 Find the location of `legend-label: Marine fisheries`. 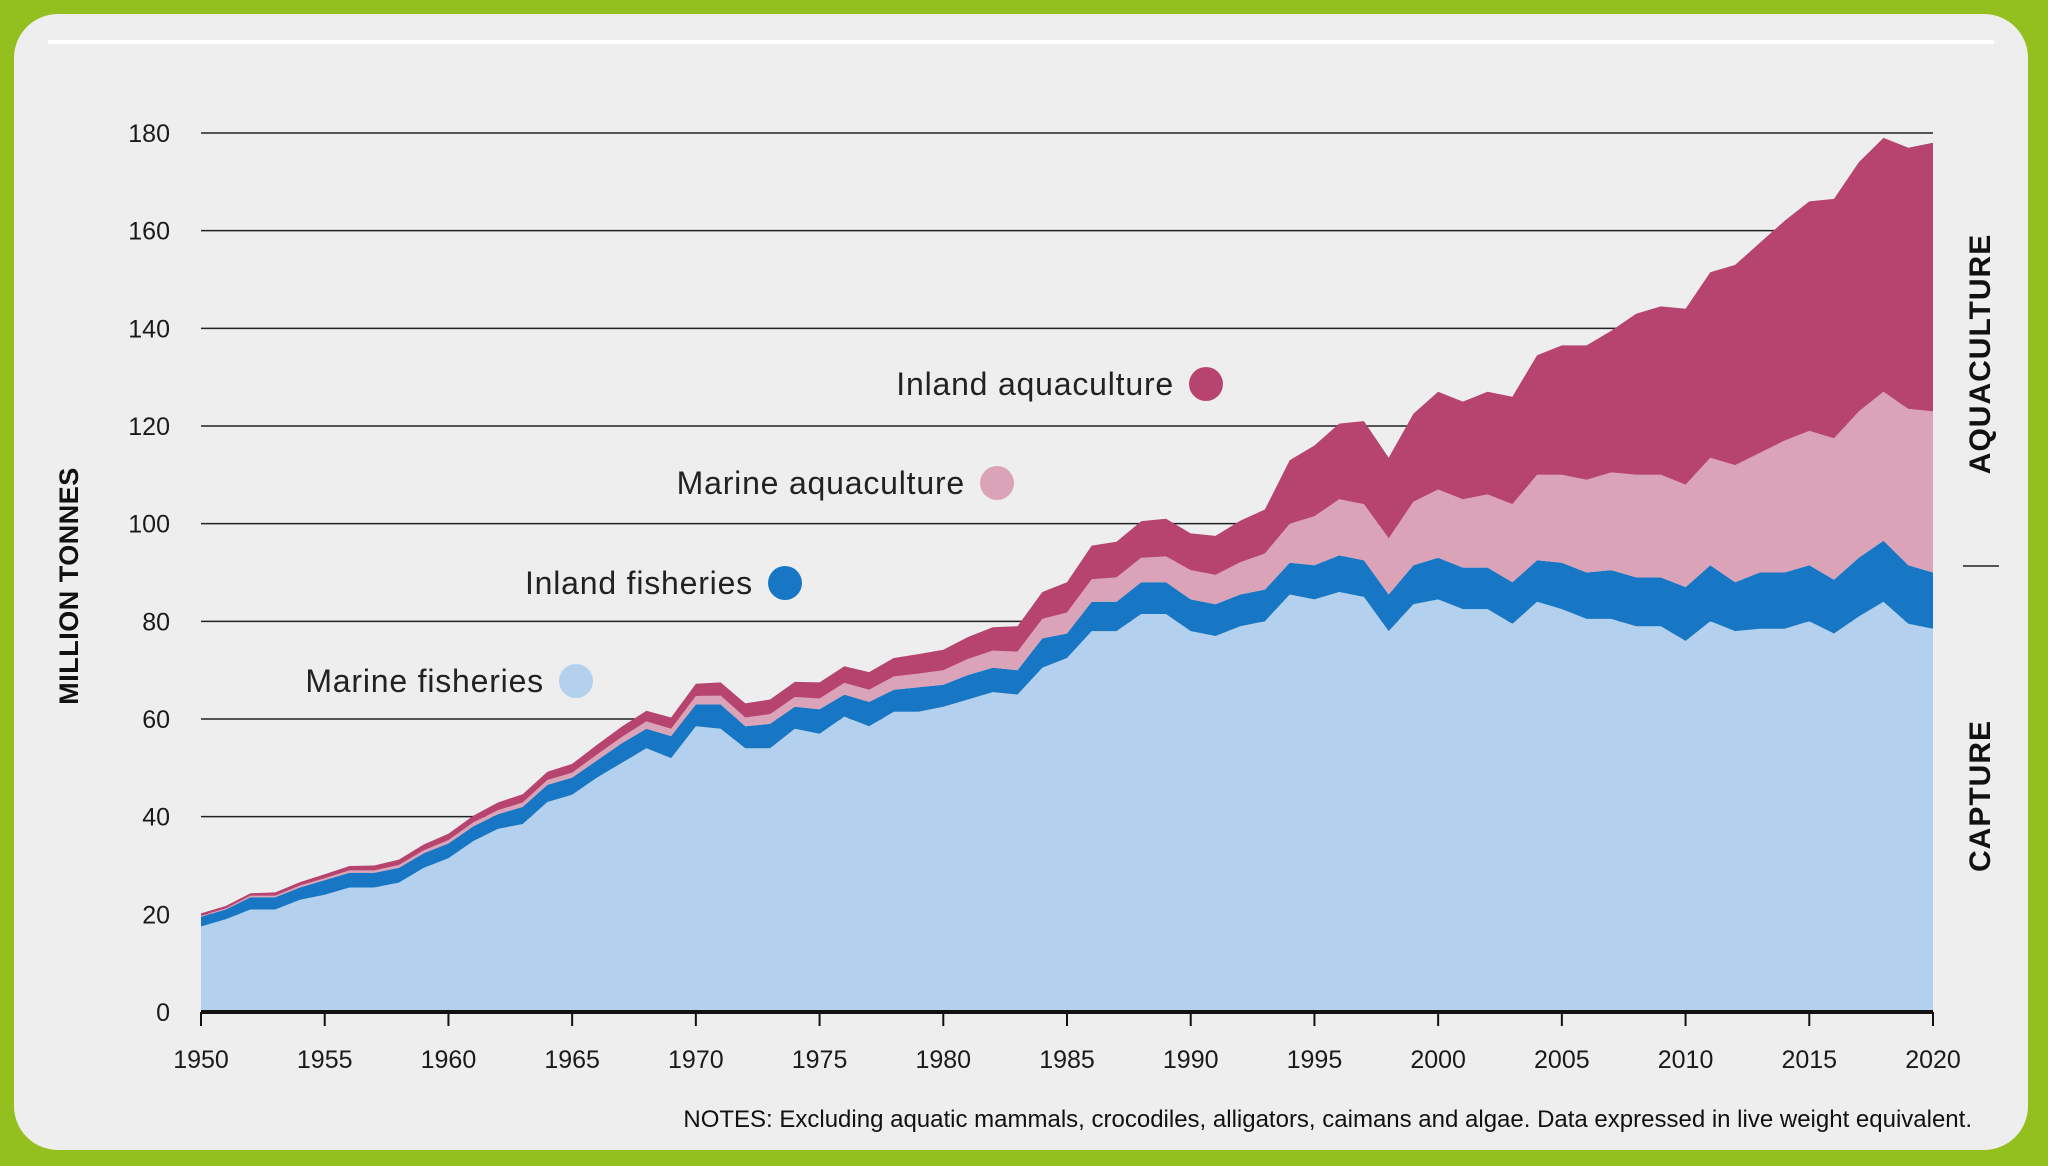

legend-label: Marine fisheries is located at coordinates (424, 681).